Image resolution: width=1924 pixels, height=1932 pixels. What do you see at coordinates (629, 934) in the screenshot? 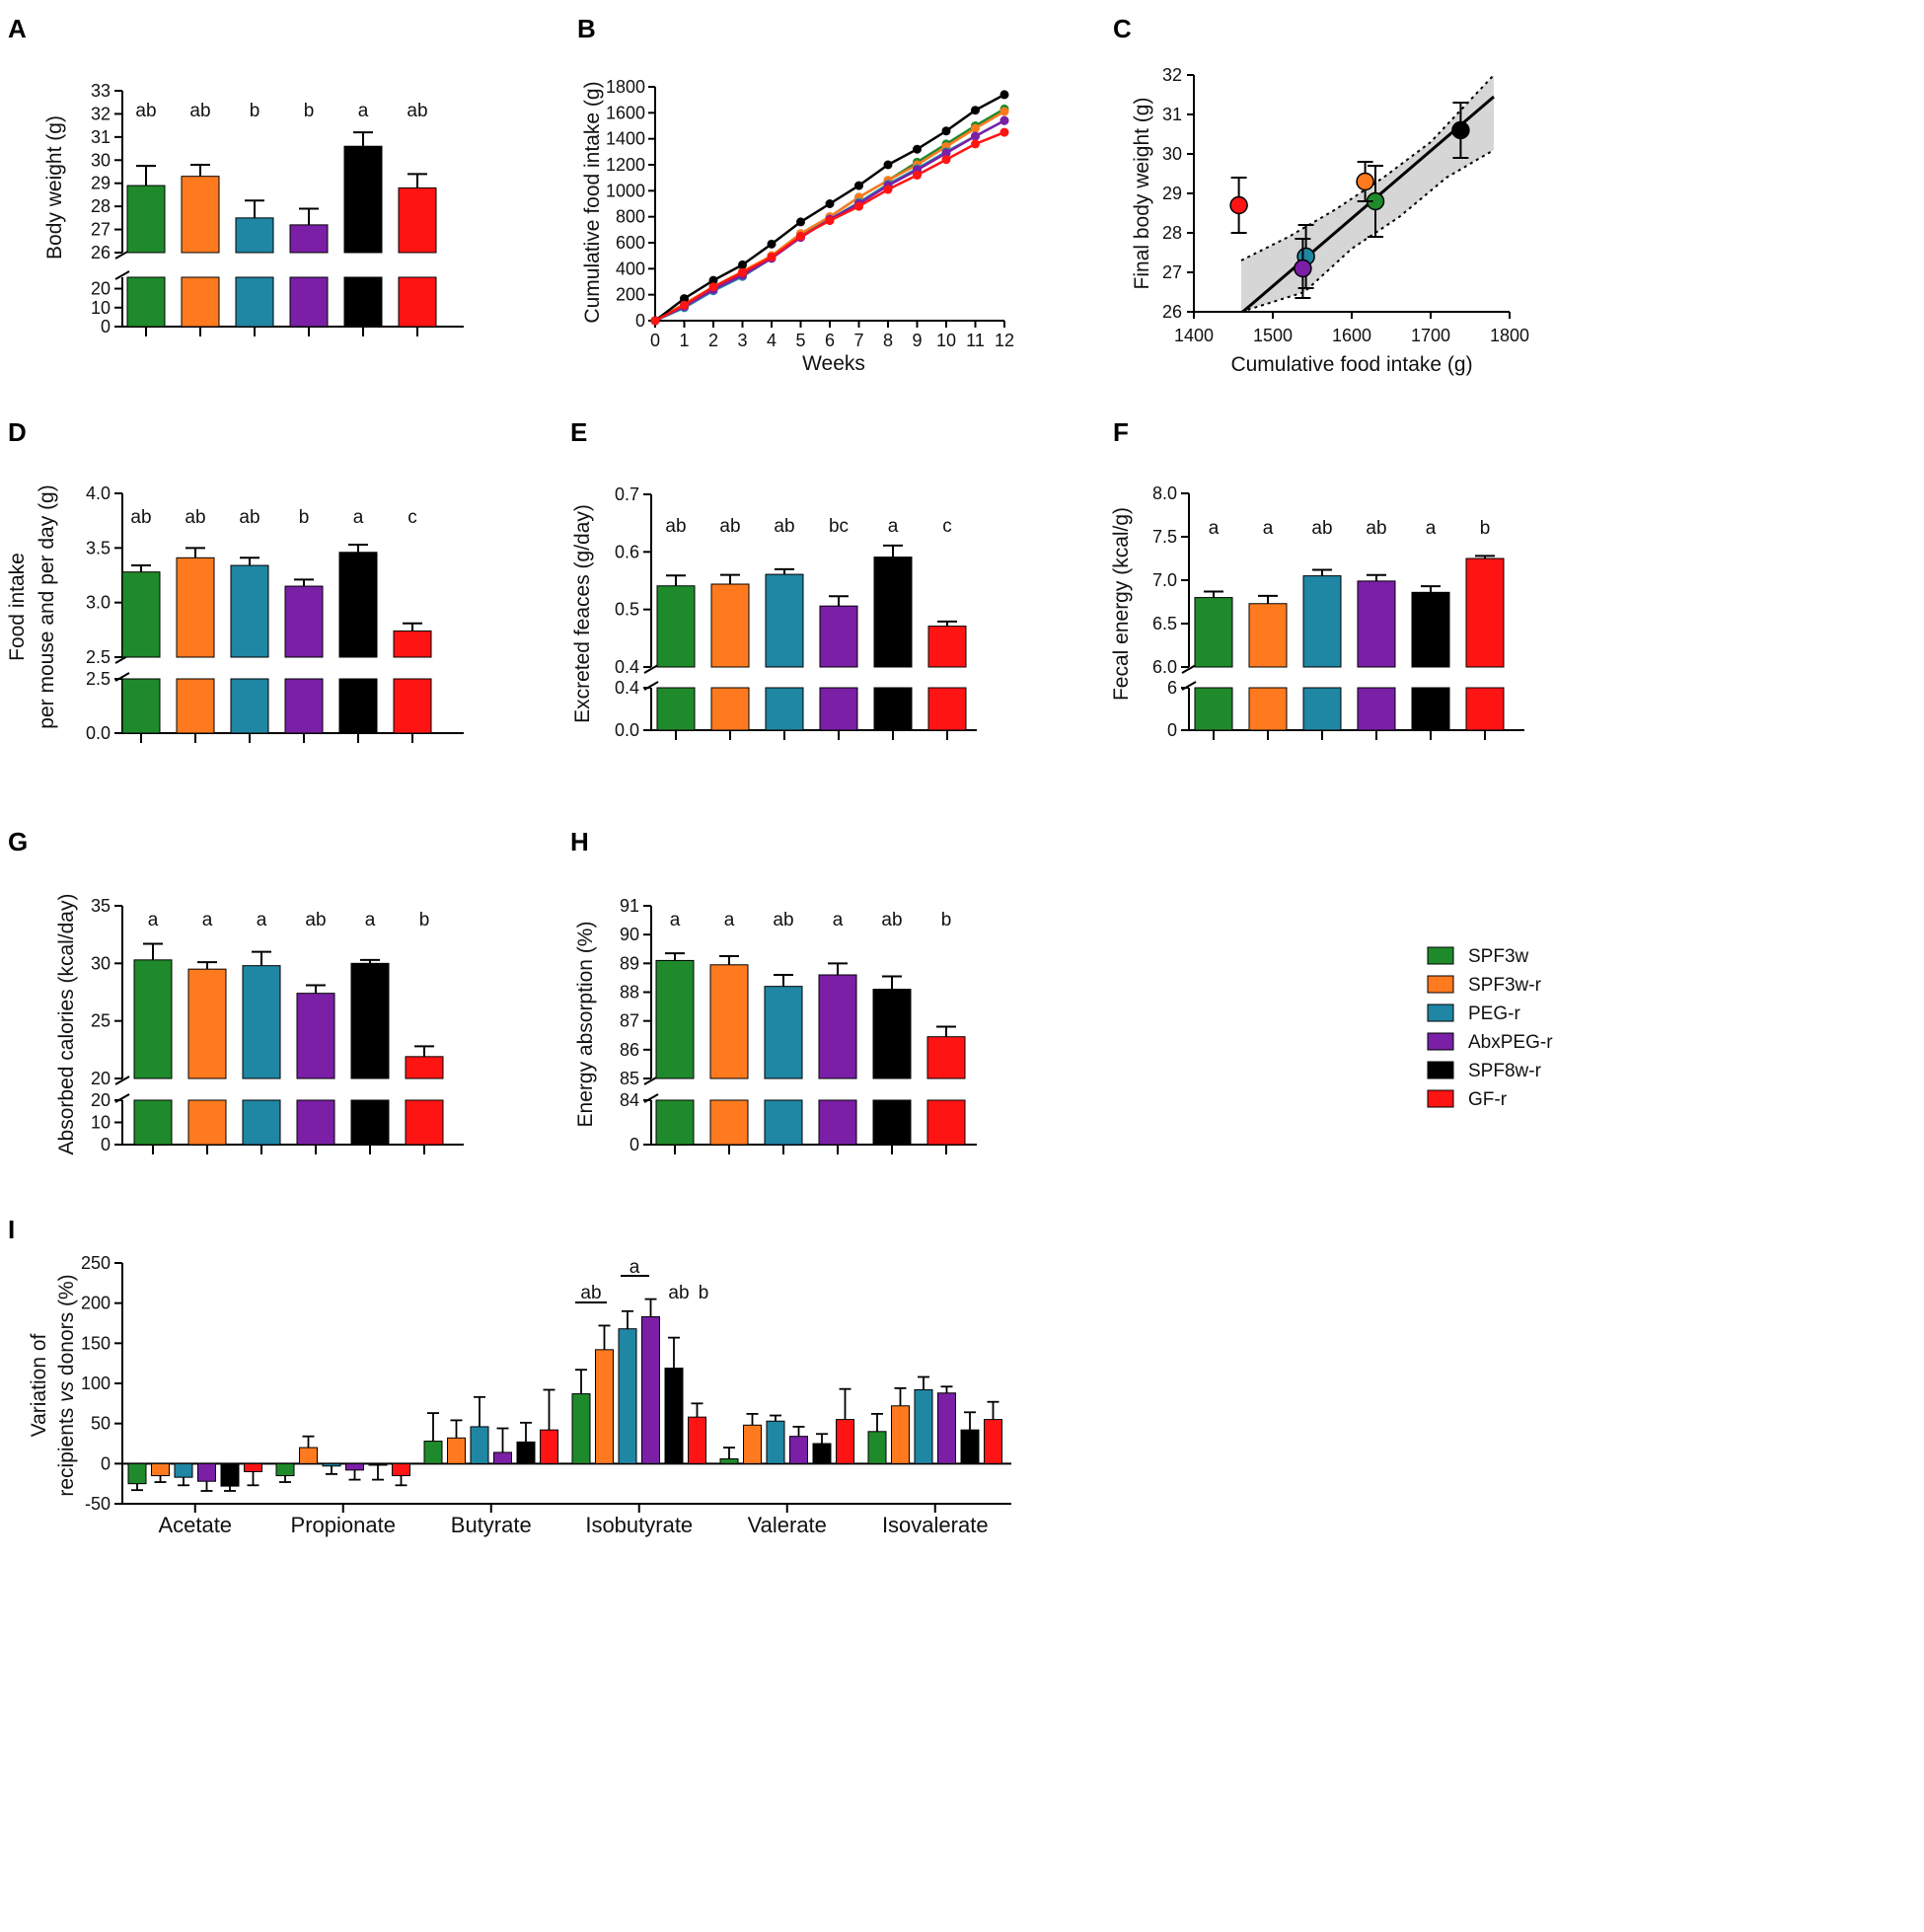
I see `y-tick-label: 90` at bounding box center [629, 934].